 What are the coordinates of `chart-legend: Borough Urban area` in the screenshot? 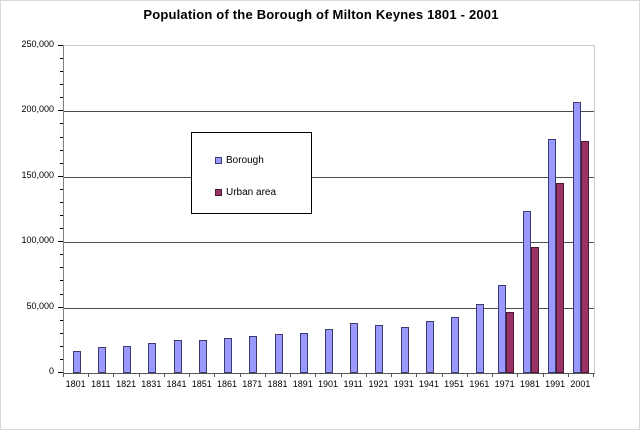 It's located at (251, 173).